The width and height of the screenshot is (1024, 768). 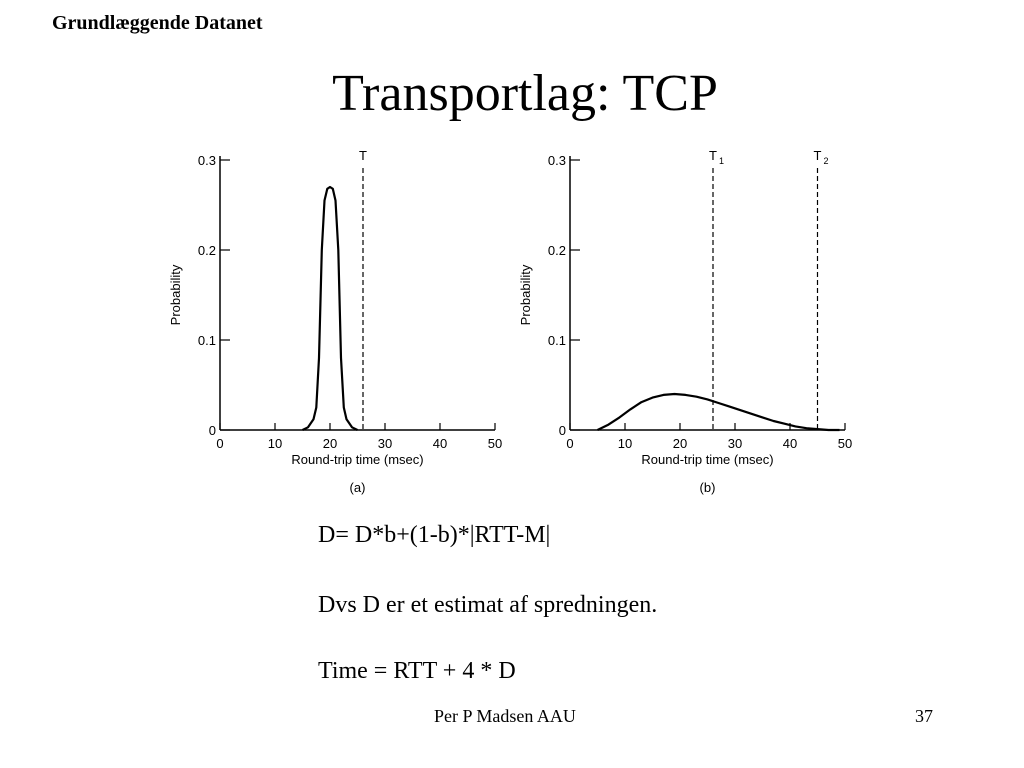 What do you see at coordinates (157, 23) in the screenshot?
I see `slide-header: Grundlæggende Datanet` at bounding box center [157, 23].